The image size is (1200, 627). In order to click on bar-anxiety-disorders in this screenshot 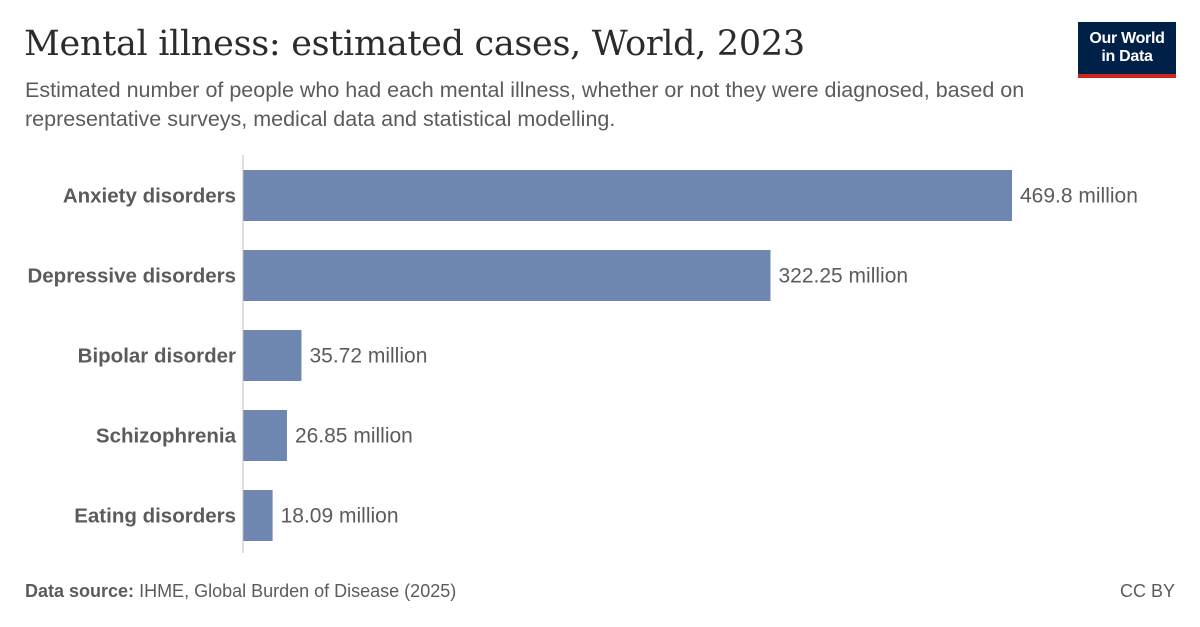, I will do `click(627, 195)`.